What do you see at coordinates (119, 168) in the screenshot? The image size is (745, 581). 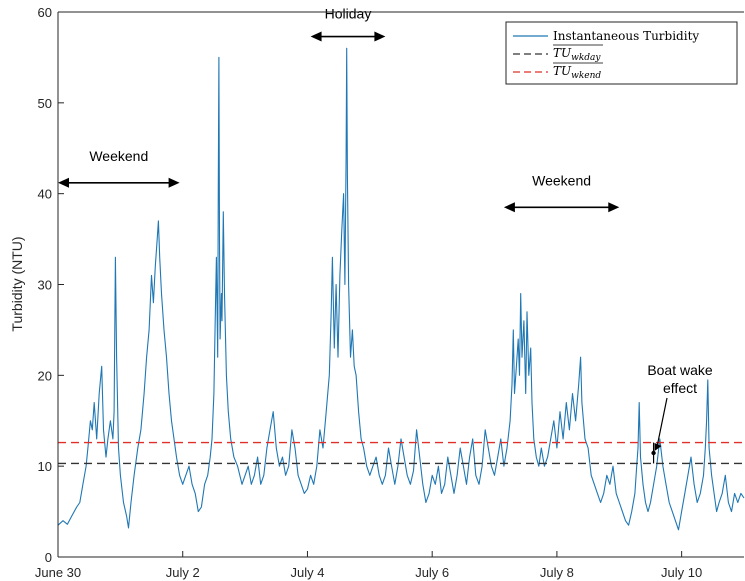 I see `annotation-arrow-0: Weekend` at bounding box center [119, 168].